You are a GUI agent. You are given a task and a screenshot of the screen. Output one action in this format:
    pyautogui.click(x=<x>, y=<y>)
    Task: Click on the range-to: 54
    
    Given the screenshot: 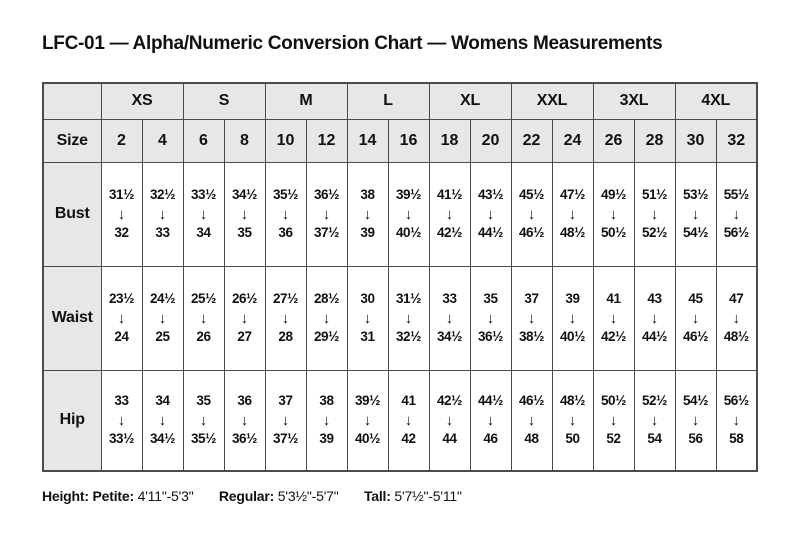 What is the action you would take?
    pyautogui.click(x=654, y=438)
    